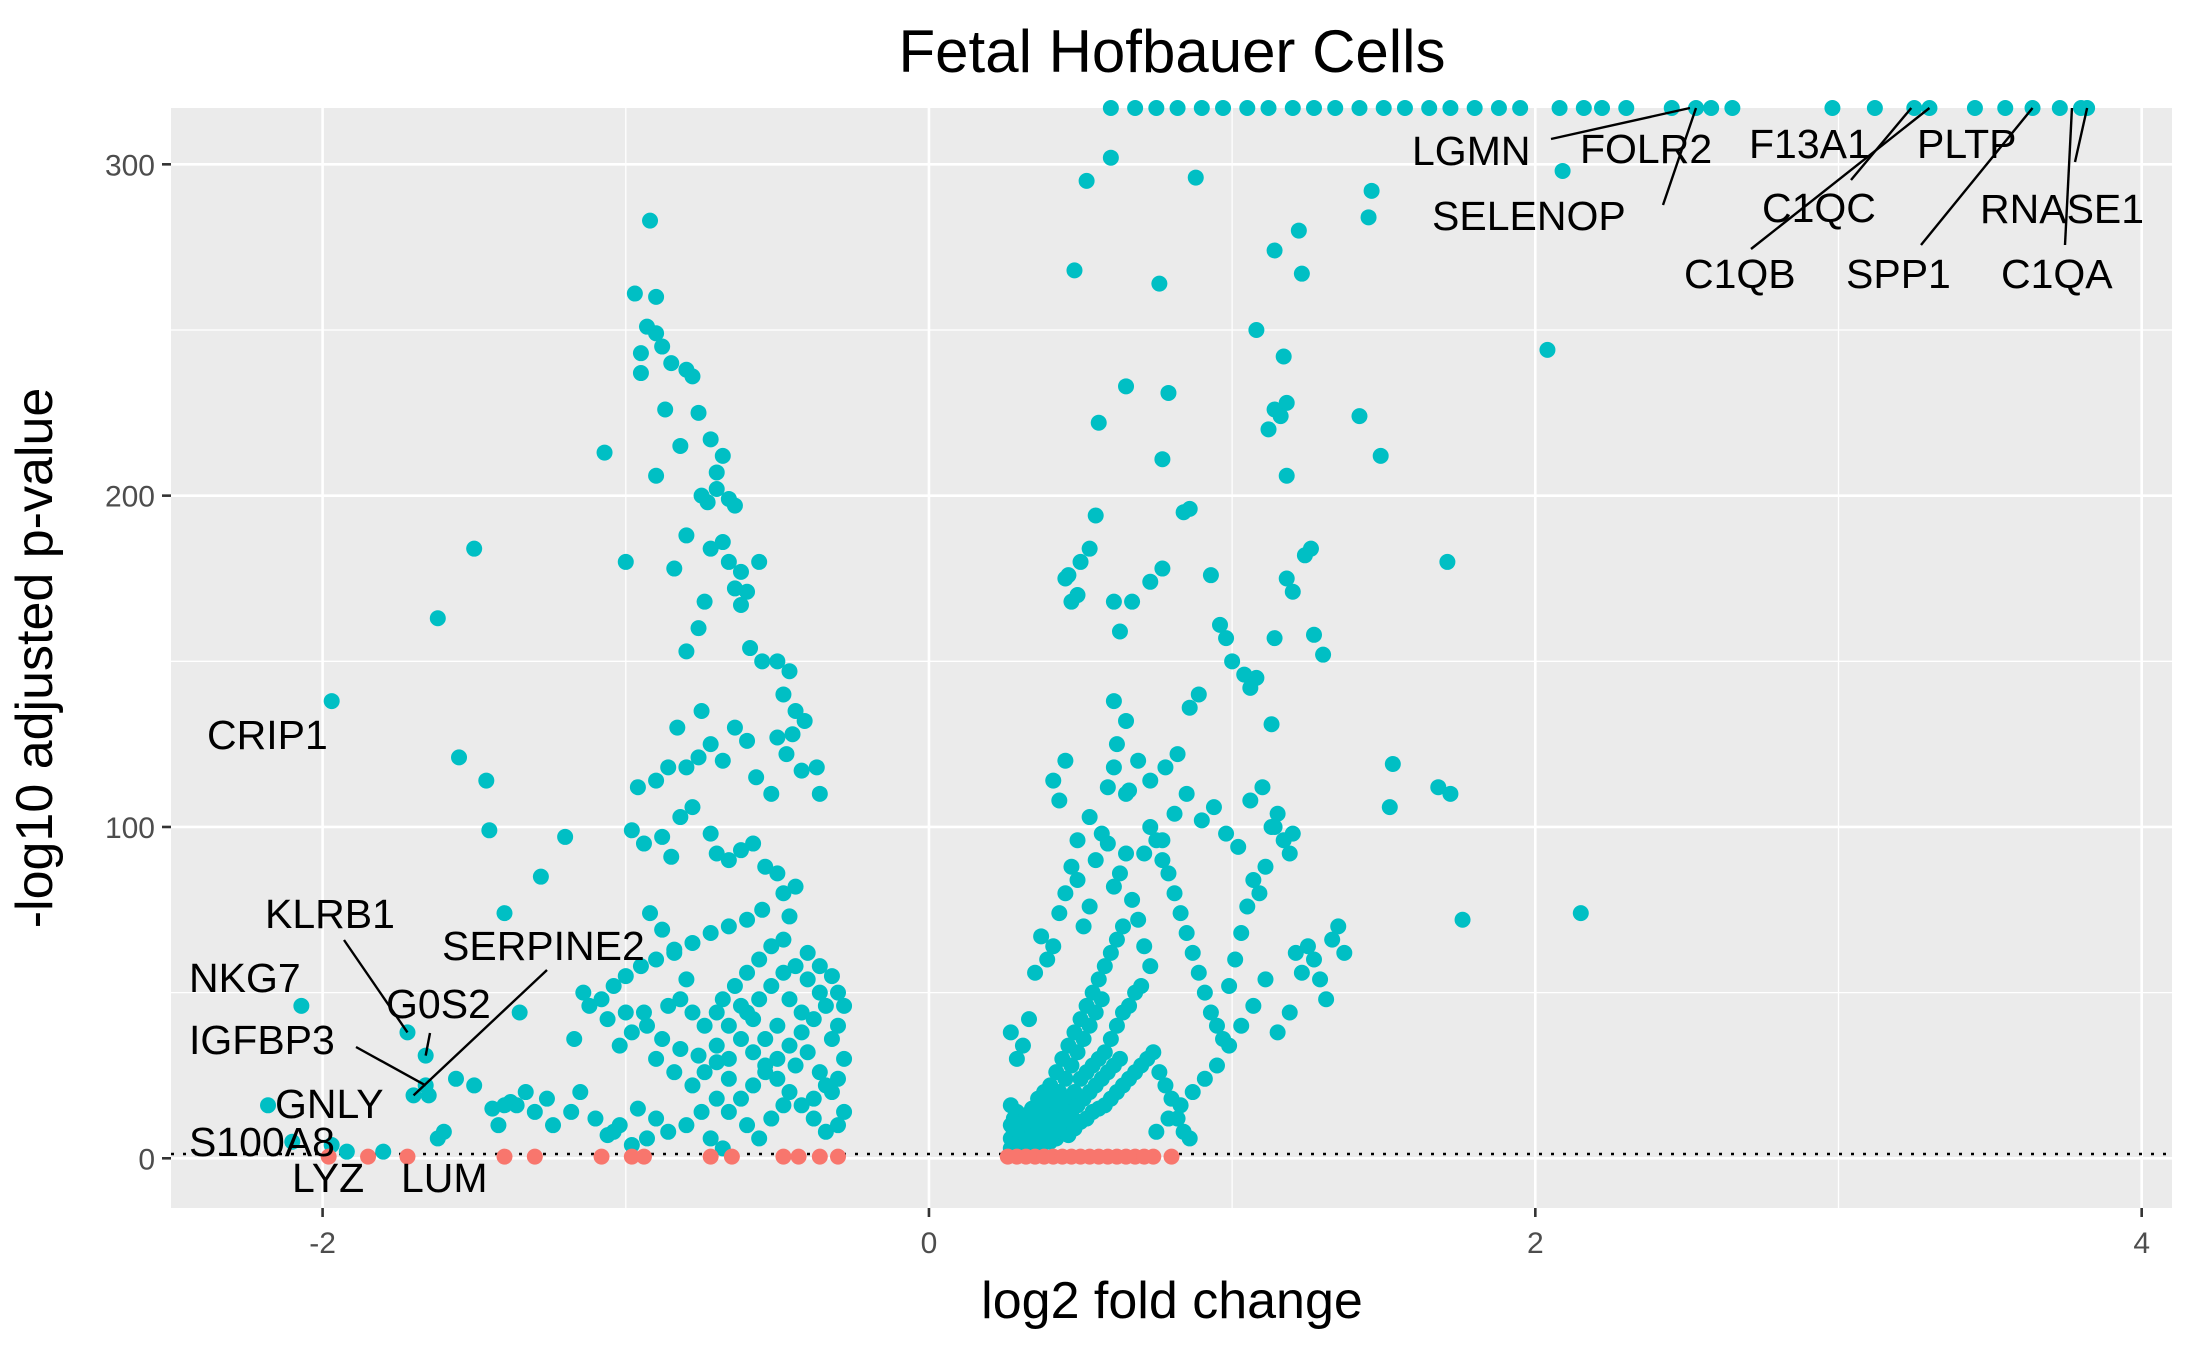 Image resolution: width=2187 pixels, height=1350 pixels. What do you see at coordinates (391, 1066) in the screenshot?
I see `leader-line-igfbp3` at bounding box center [391, 1066].